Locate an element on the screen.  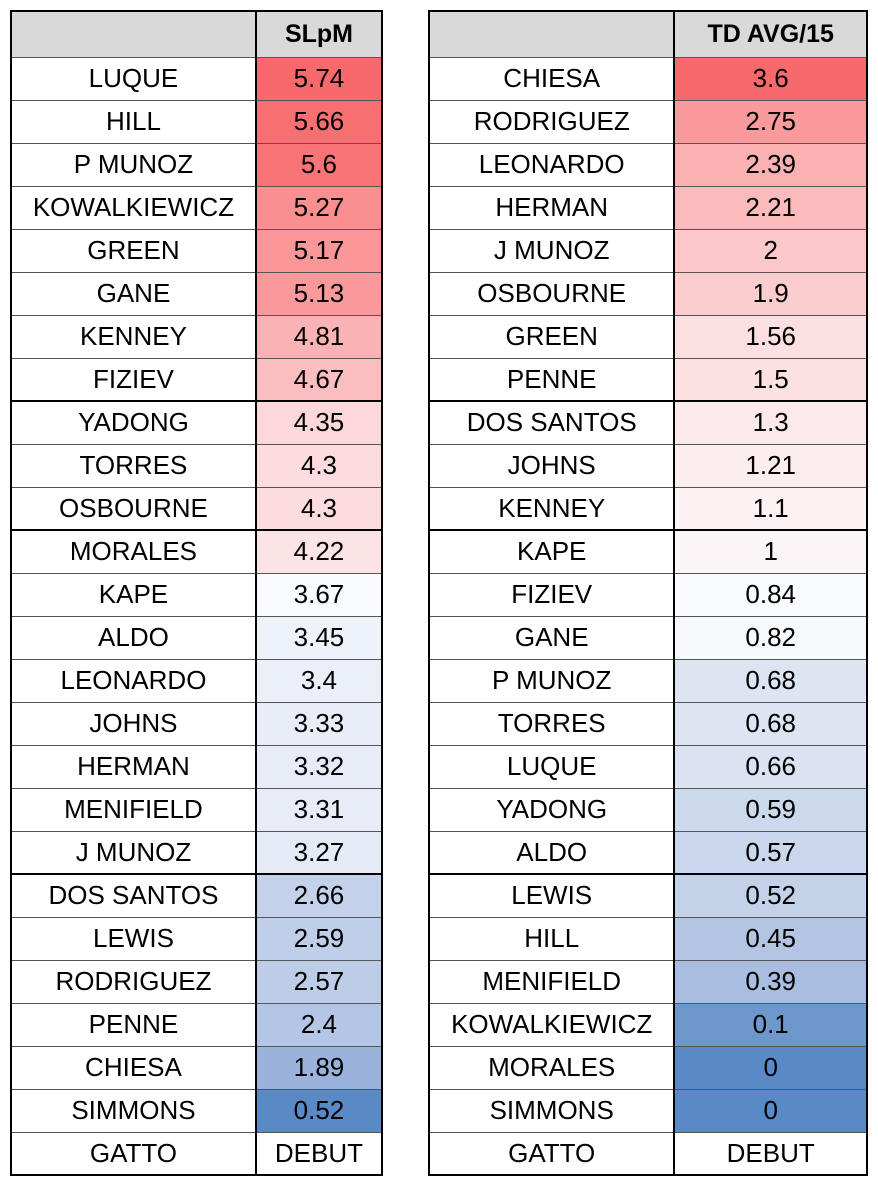
stat-value: 5.27 is located at coordinates (318, 207).